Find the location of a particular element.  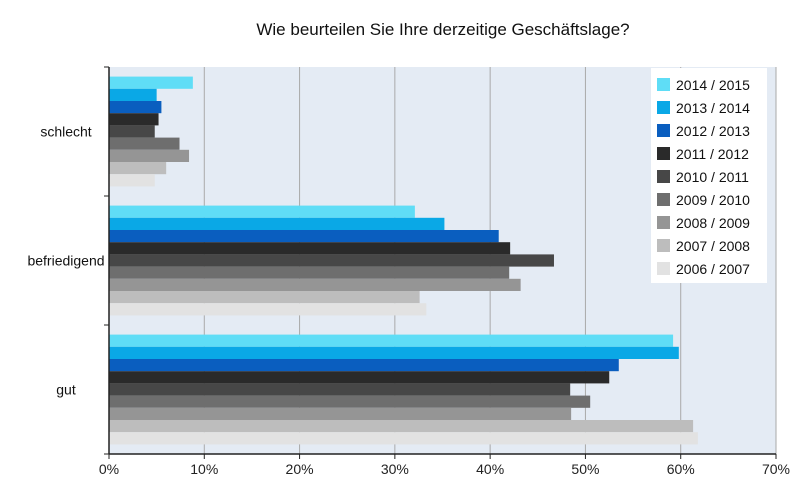

category-label: befriedigend is located at coordinates (65, 261).